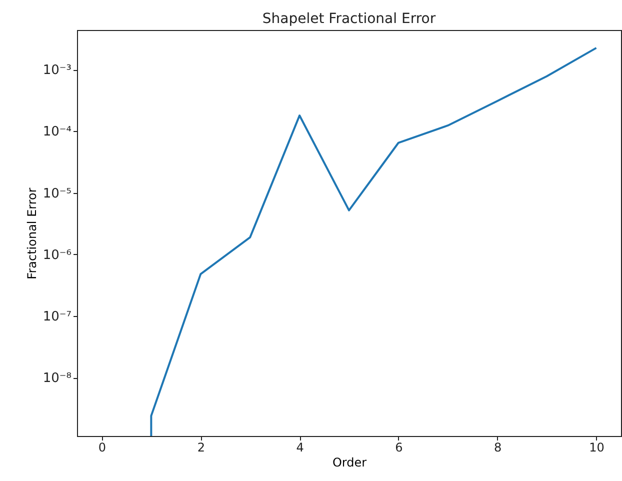  Describe the element at coordinates (57, 378) in the screenshot. I see `y-tick-label: 10⁻⁸` at that location.